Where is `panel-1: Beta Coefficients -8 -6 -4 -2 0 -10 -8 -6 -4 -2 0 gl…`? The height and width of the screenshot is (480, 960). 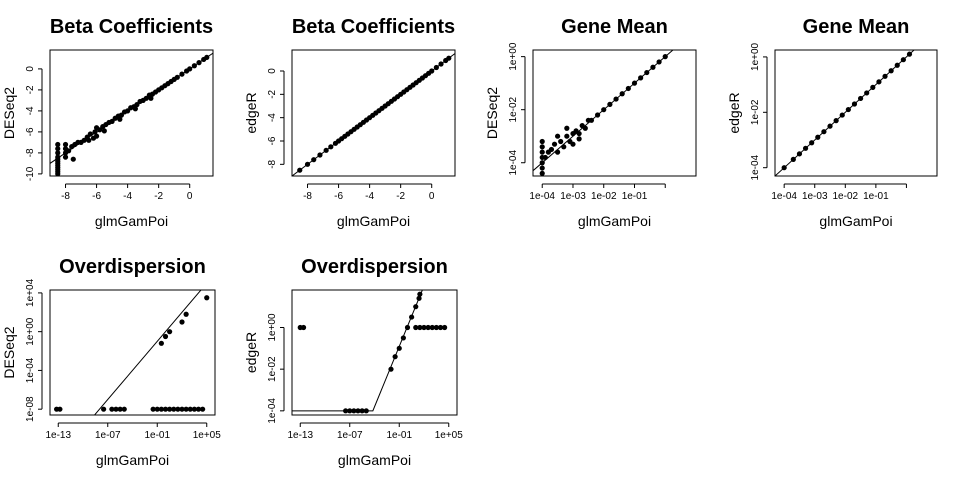 panel-1: Beta Coefficients -8 -6 -4 -2 0 -10 -8 -6 -4 -2 0 gl… is located at coordinates (107, 122).